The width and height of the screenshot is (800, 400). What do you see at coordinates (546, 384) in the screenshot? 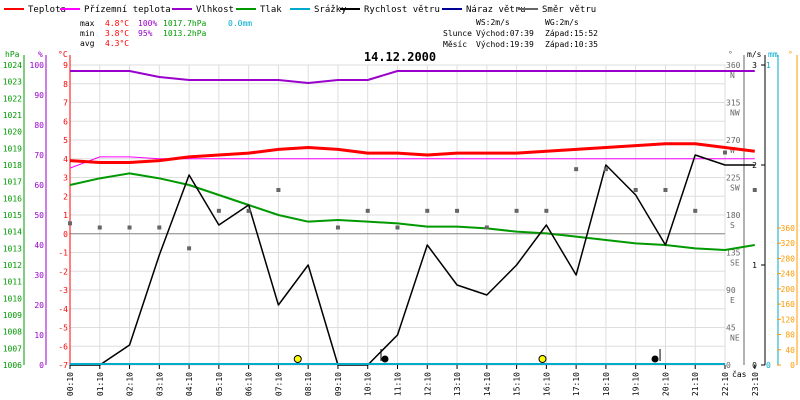
I see `x-tick-16: 16:10` at bounding box center [546, 384].